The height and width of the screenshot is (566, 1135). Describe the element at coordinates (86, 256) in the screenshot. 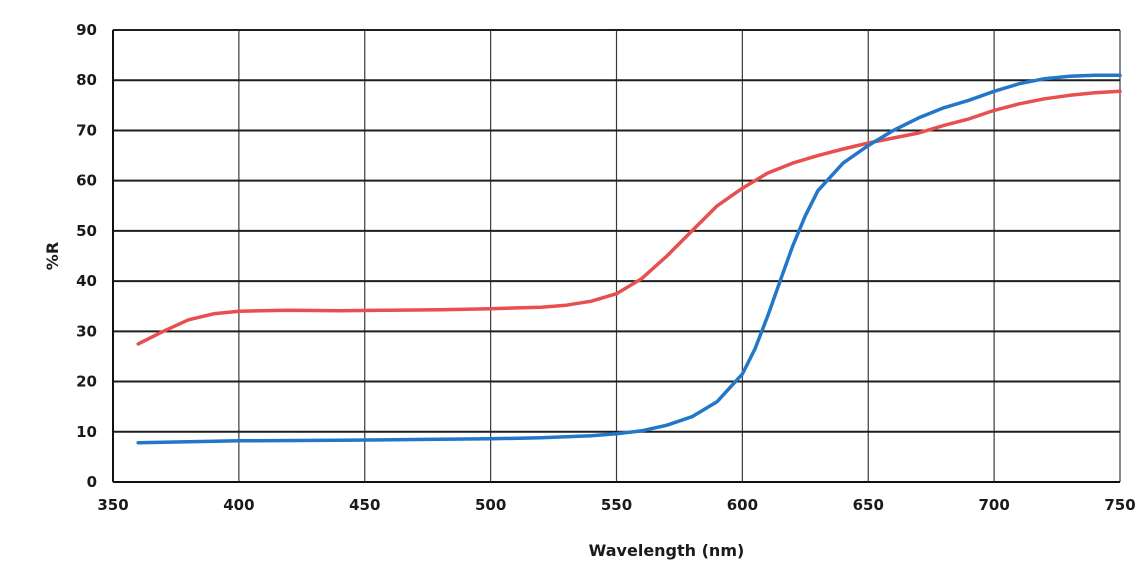

I see `y-tick-labels: 0 10 20 30 40 50 60 70 80 90` at that location.